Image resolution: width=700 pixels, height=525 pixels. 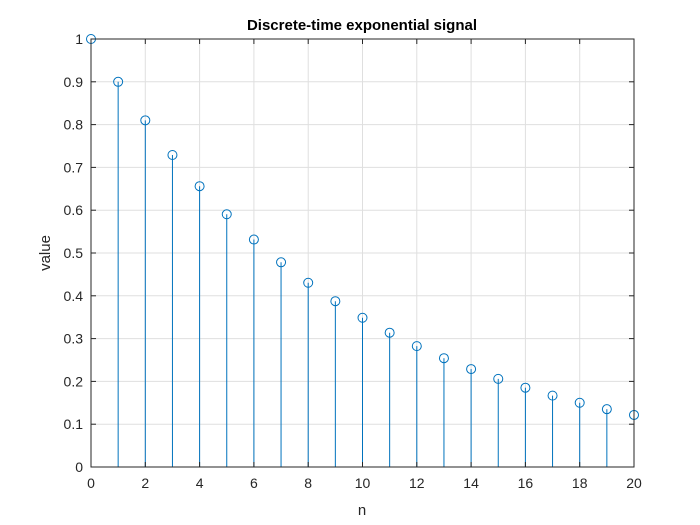 I want to click on x-tick-label: 2, so click(x=145, y=483).